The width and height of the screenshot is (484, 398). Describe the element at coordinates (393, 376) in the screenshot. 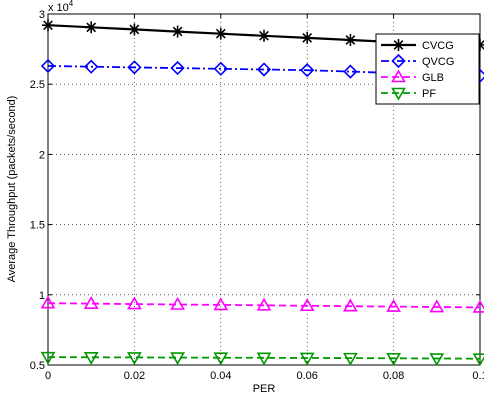

I see `x-tick-label: 0.08` at that location.